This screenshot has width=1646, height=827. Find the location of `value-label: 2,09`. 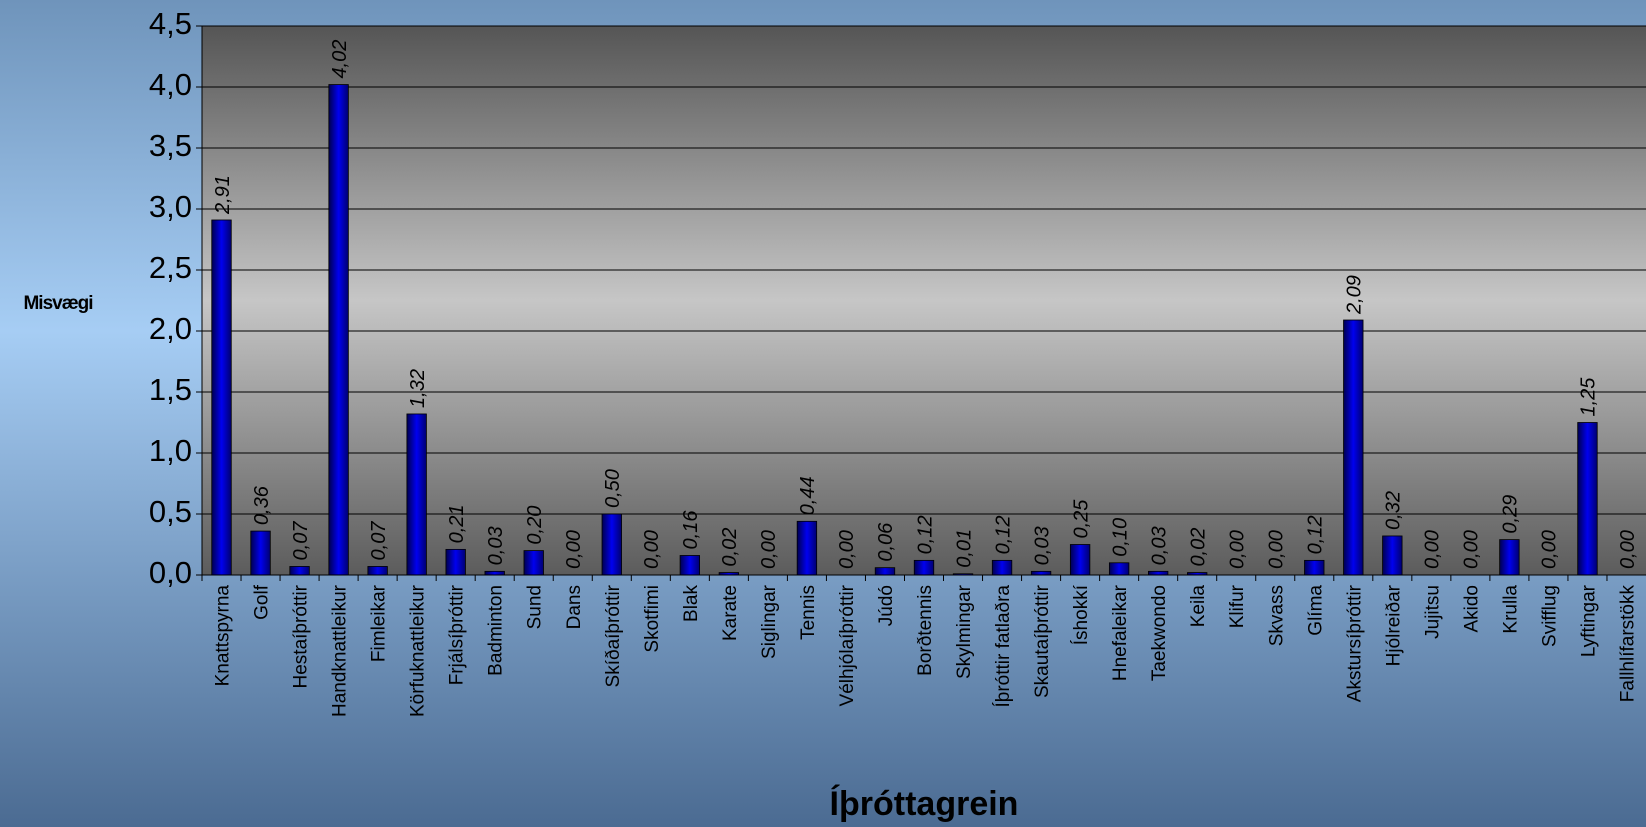

value-label: 2,09 is located at coordinates (1355, 295).